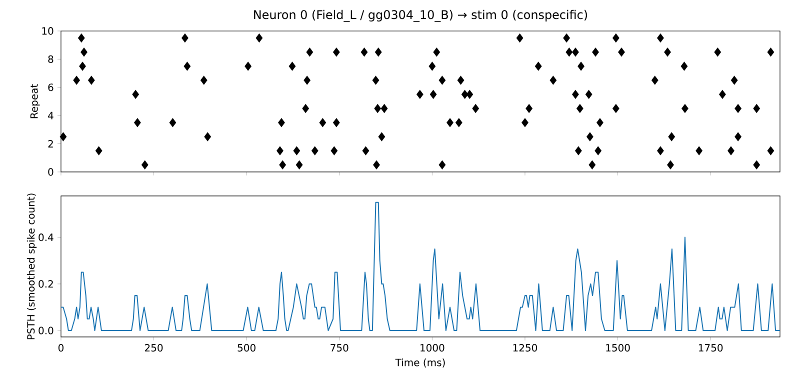 The image size is (789, 390). What do you see at coordinates (432, 348) in the screenshot?
I see `x-tick-label: 1000` at bounding box center [432, 348].